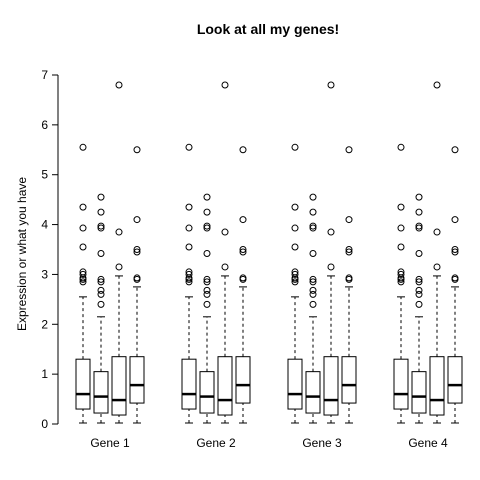  I want to click on y-axis-label: Expression or what you have, so click(22, 254).